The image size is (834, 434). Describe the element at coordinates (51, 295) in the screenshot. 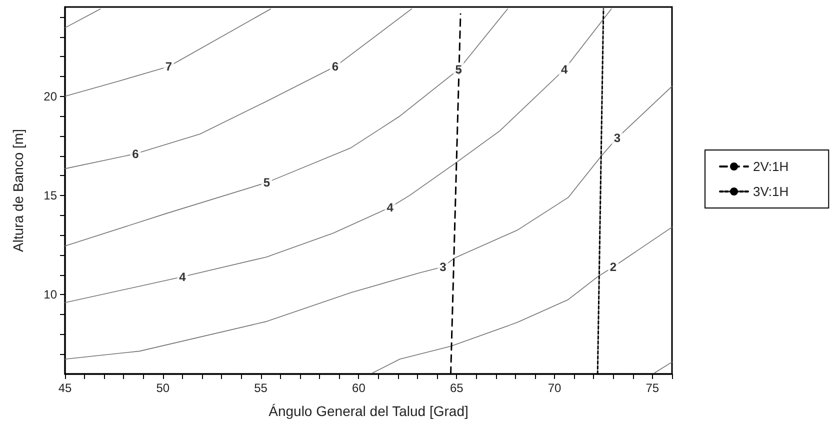

I see `y-tick-label: 10` at that location.